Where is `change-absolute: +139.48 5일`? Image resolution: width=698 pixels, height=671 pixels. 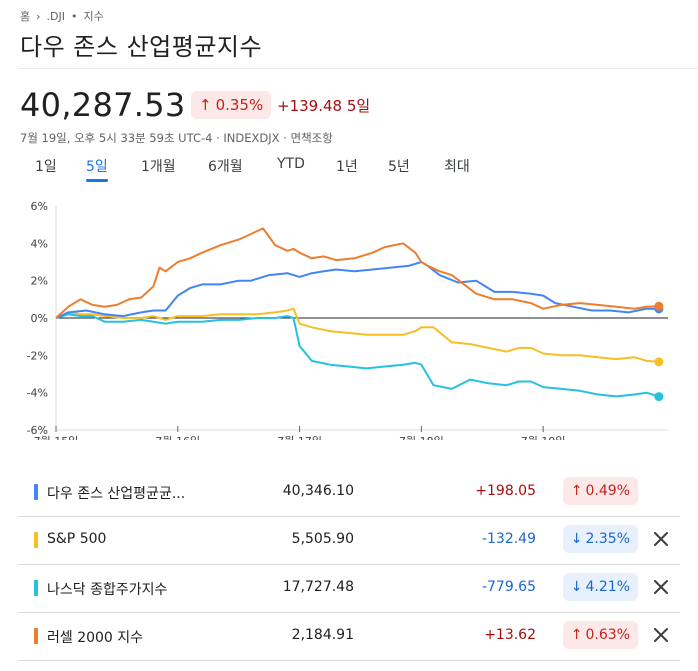 change-absolute: +139.48 5일 is located at coordinates (323, 105).